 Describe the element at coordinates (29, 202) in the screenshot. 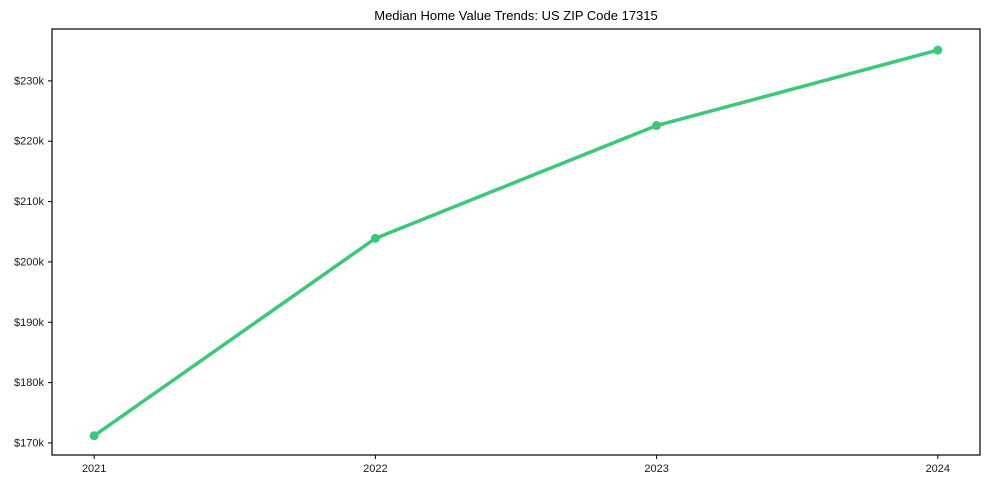

I see `y-axis-tick-label: $210k` at that location.